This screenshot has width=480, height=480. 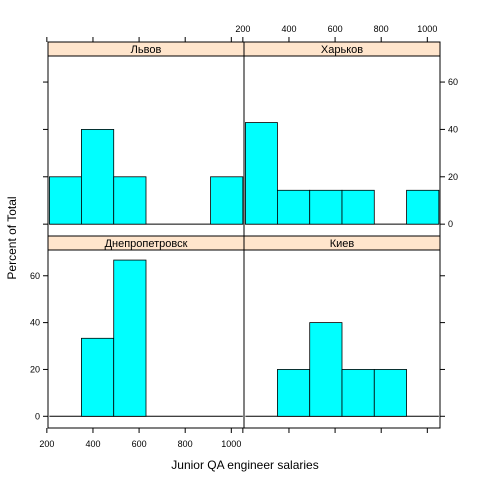 I want to click on y-tick-label-left-bottom-1: 20, so click(x=35, y=369).